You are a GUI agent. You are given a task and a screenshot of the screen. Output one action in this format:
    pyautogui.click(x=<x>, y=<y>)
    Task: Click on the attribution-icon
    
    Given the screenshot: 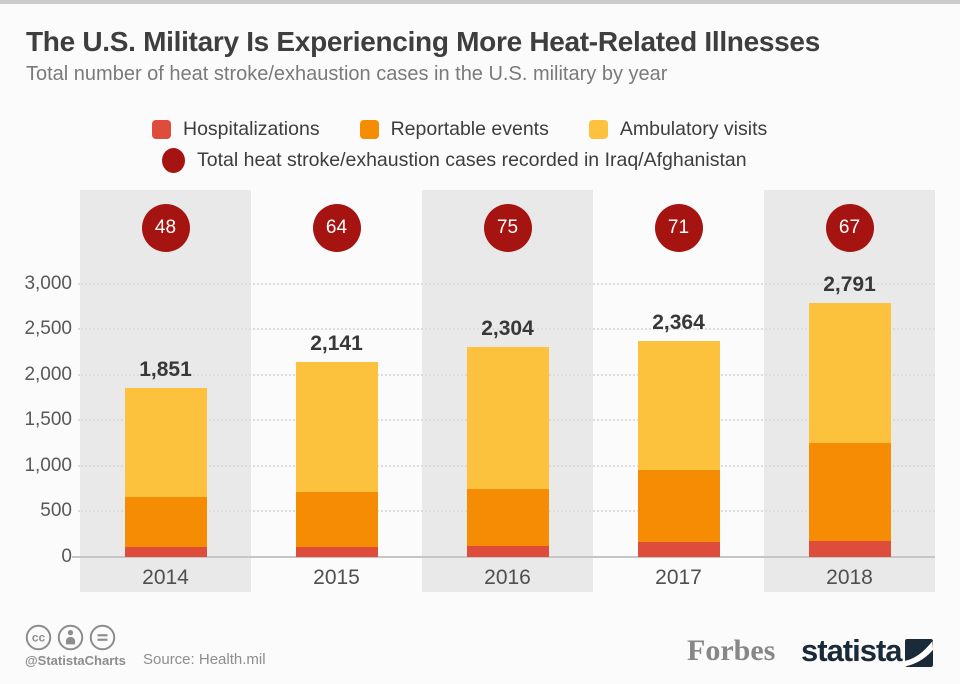 What is the action you would take?
    pyautogui.click(x=70, y=637)
    